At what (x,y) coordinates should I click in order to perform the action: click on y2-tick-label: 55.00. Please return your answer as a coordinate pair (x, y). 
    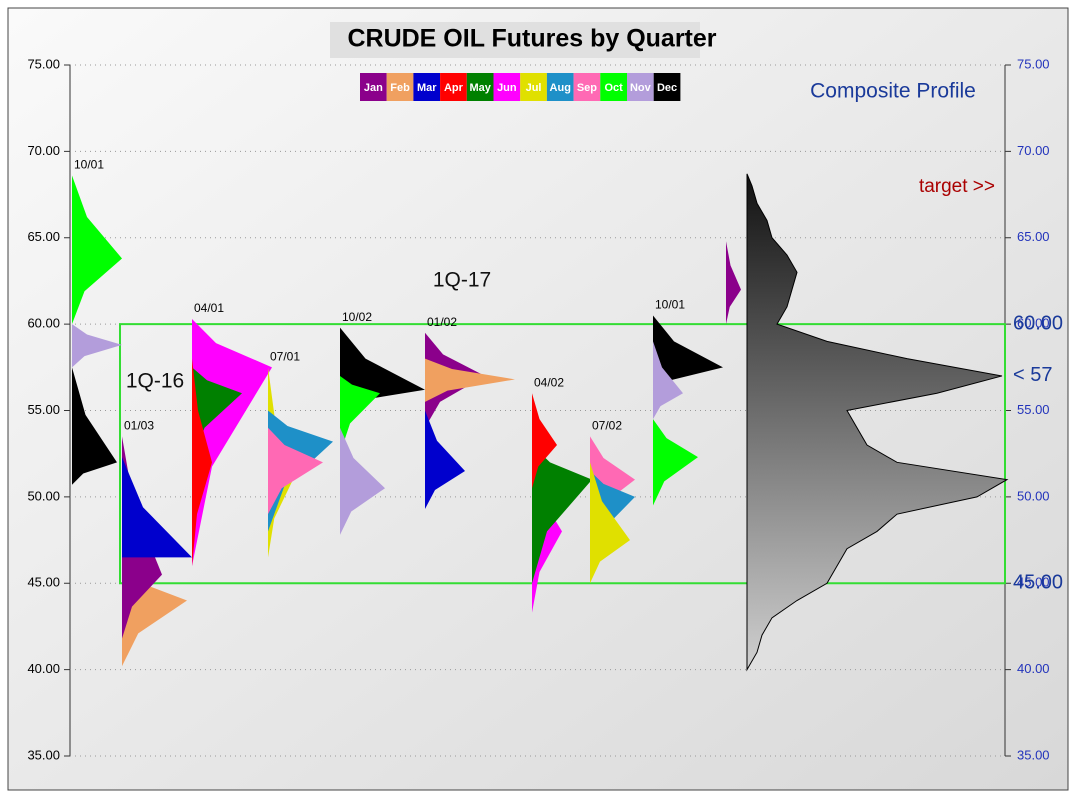
    Looking at the image, I should click on (1033, 409).